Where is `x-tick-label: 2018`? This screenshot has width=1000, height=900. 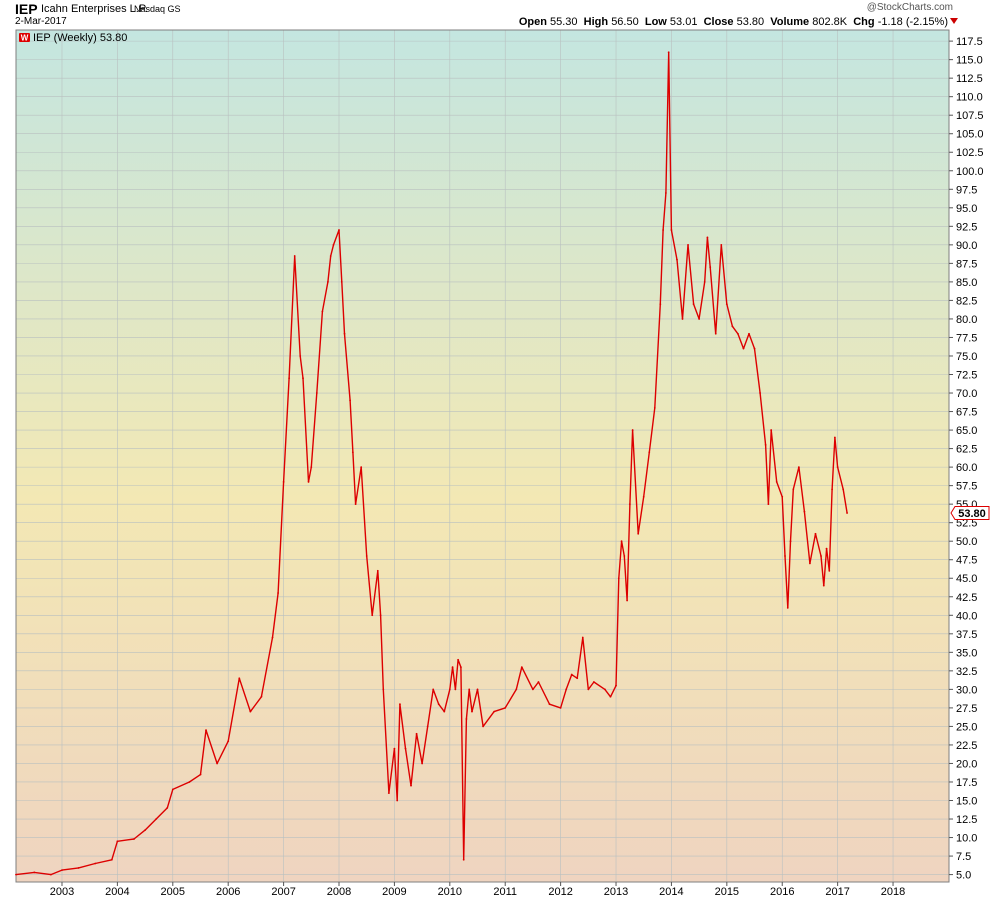 x-tick-label: 2018 is located at coordinates (893, 892).